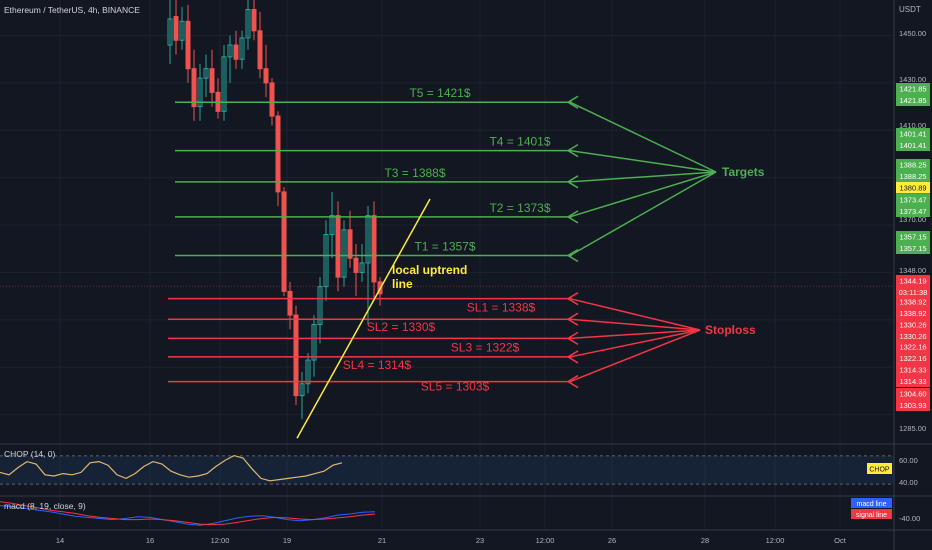 The image size is (932, 550). I want to click on uptrend-line-segment, so click(363, 318).